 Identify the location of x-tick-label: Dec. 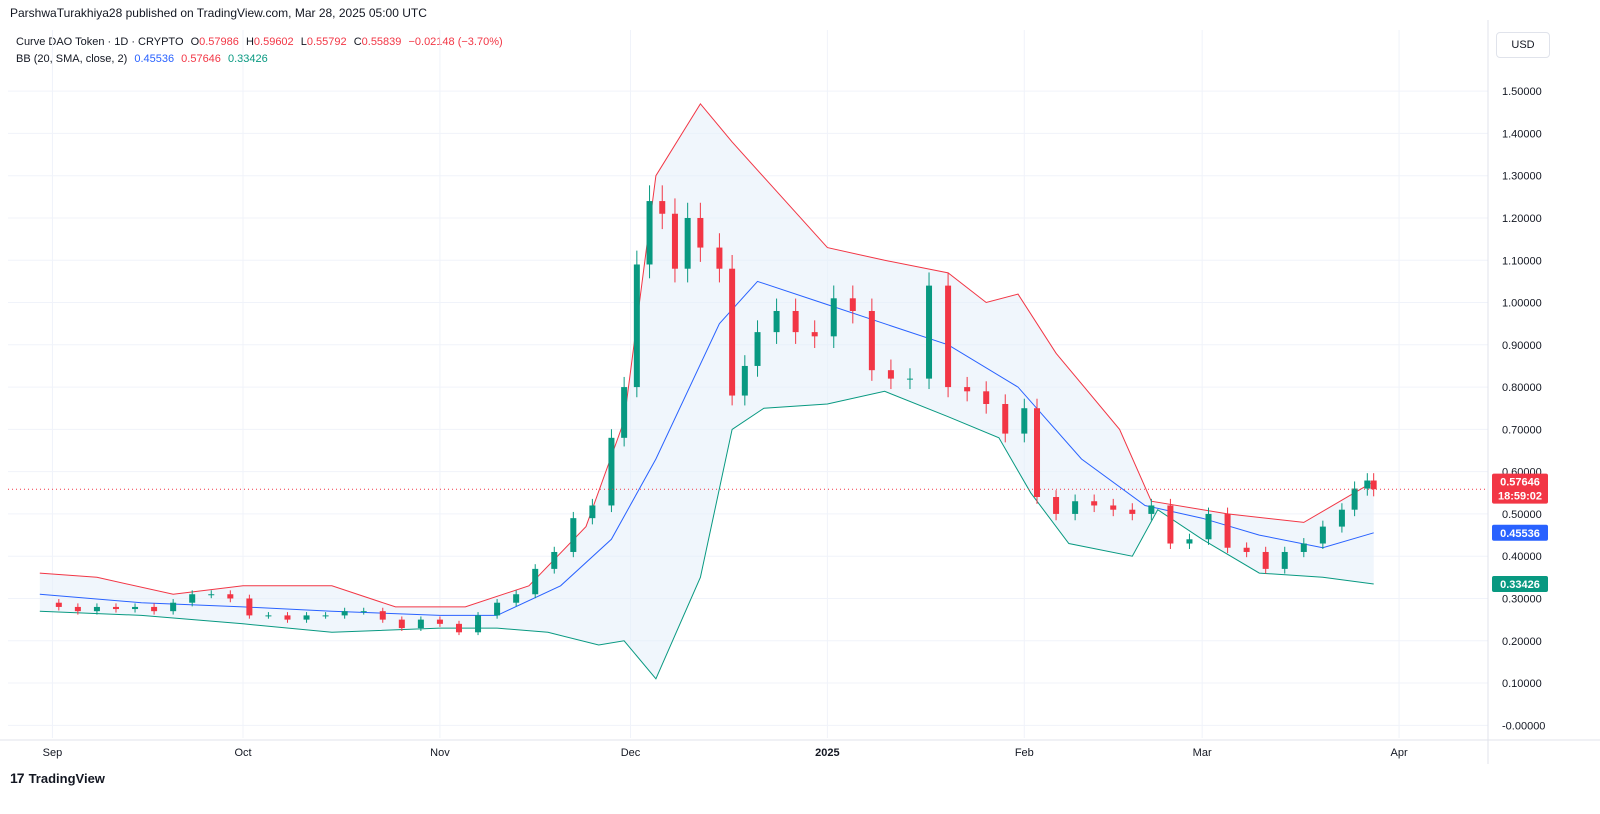
(631, 753).